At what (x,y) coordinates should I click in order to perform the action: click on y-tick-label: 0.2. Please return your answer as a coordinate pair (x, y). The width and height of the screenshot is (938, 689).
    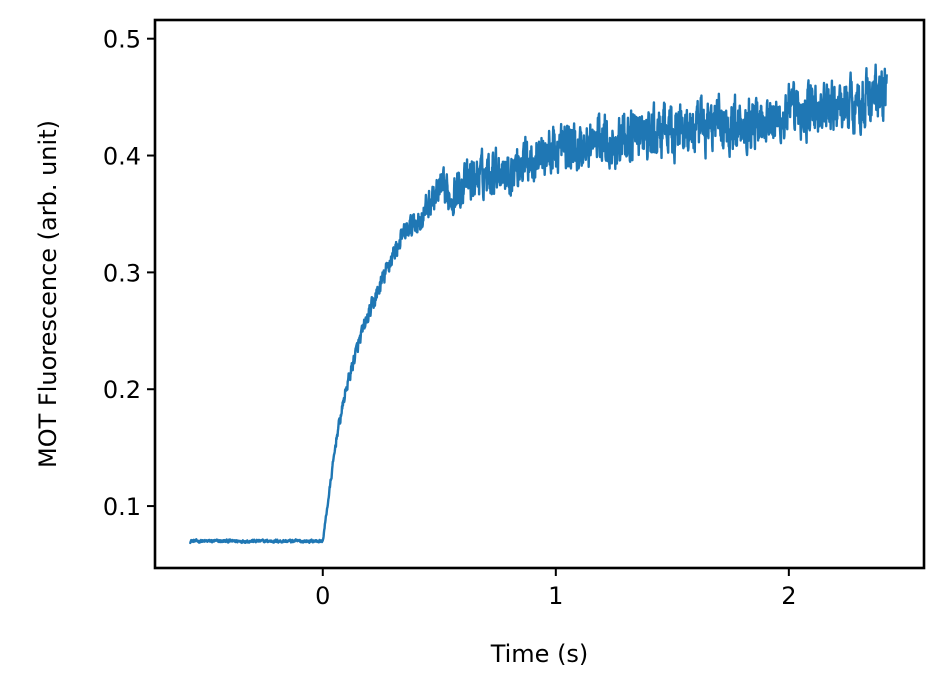
    Looking at the image, I should click on (122, 390).